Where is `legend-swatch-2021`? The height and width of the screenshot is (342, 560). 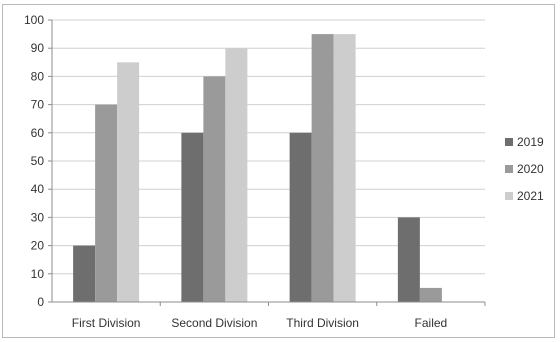
legend-swatch-2021 is located at coordinates (509, 196).